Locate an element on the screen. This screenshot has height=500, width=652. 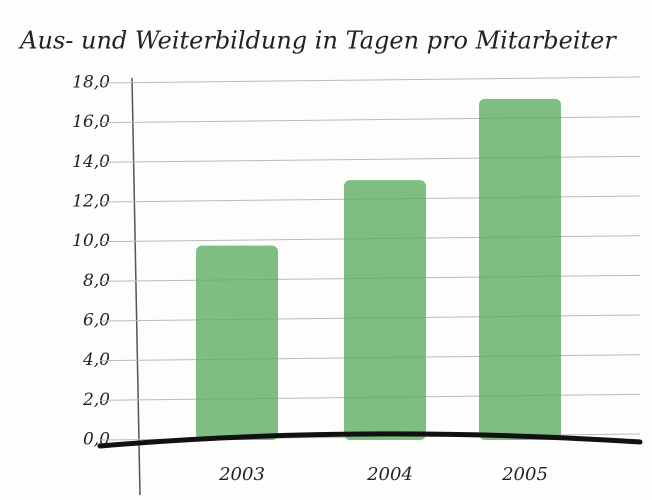
y-tick-label: 16,0 is located at coordinates (91, 122).